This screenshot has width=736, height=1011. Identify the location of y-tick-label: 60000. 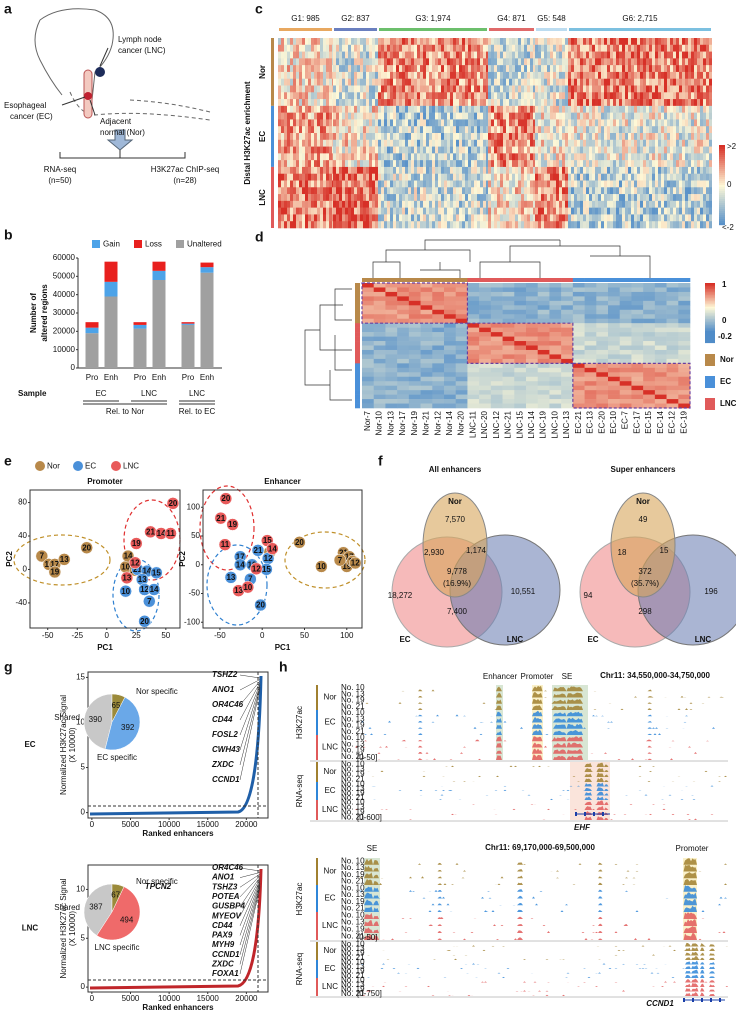
(64, 257).